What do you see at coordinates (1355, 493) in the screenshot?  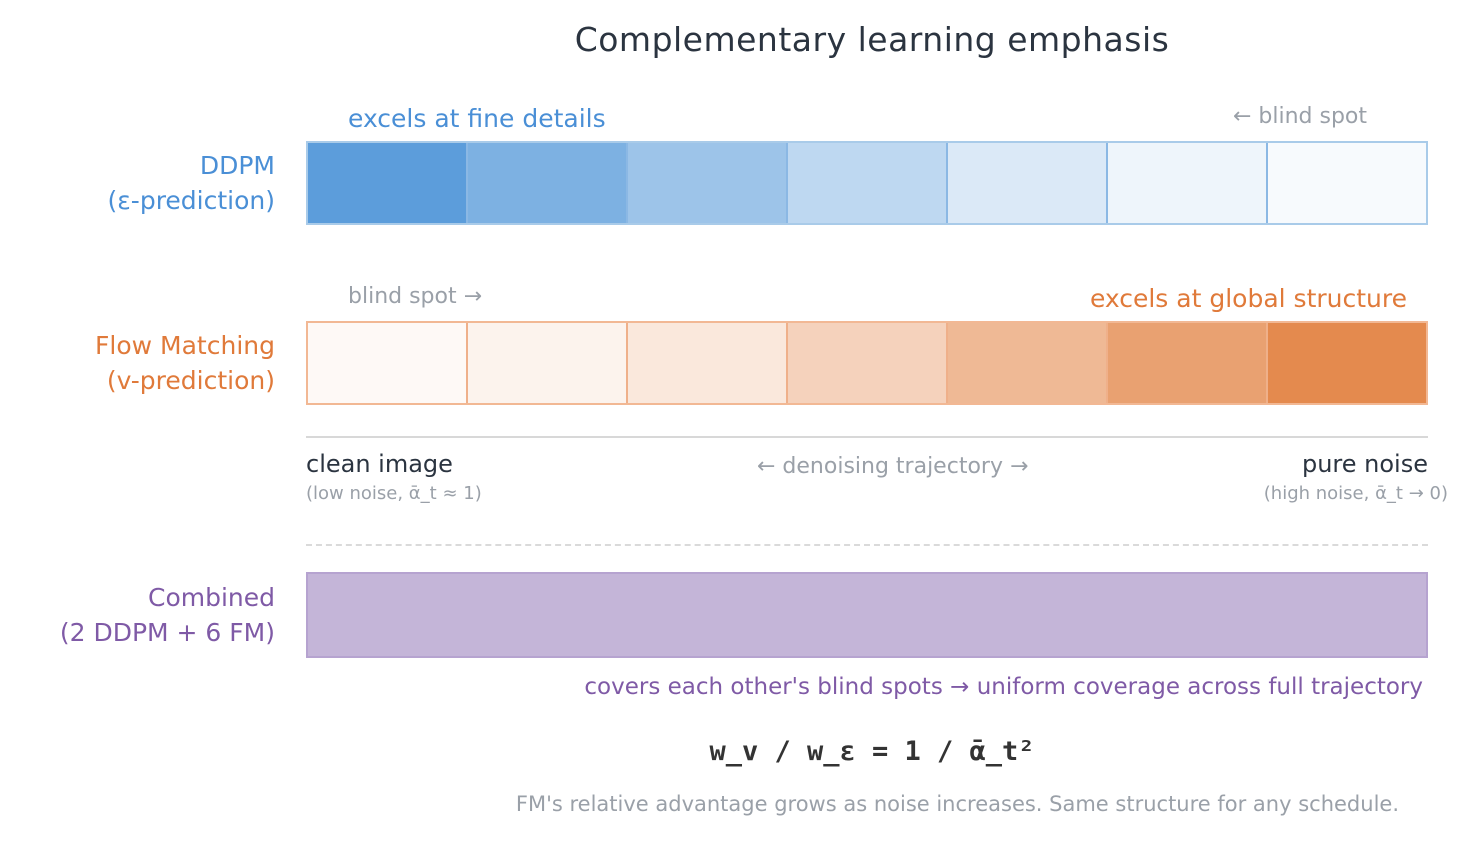 I see `axis-right-subtitle: (high noise, ᾱ_t → 0)` at bounding box center [1355, 493].